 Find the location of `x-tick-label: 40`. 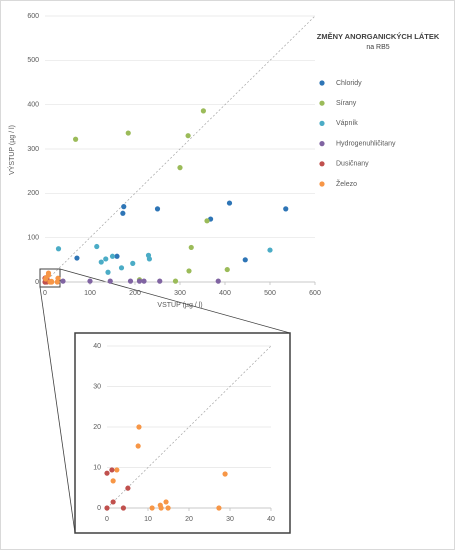

x-tick-label: 40 is located at coordinates (271, 519).